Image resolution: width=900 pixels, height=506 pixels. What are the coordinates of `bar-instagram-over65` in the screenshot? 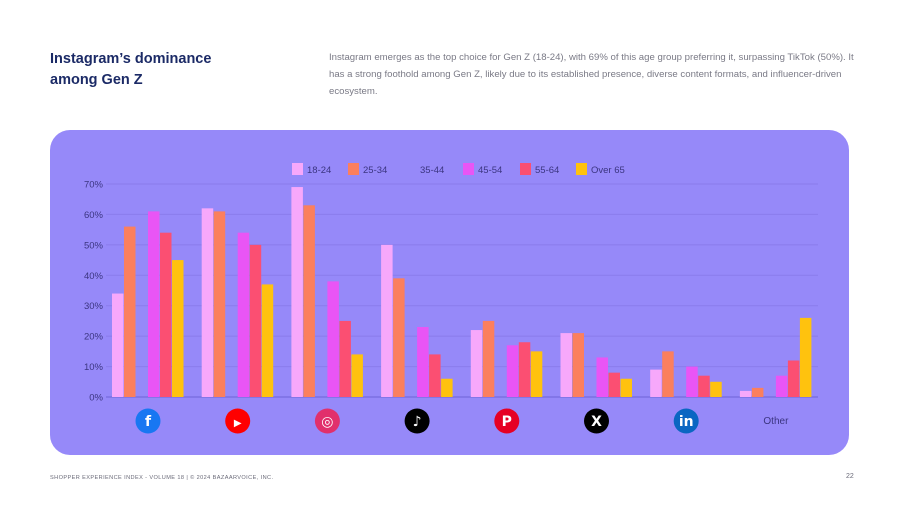 It's located at (357, 375).